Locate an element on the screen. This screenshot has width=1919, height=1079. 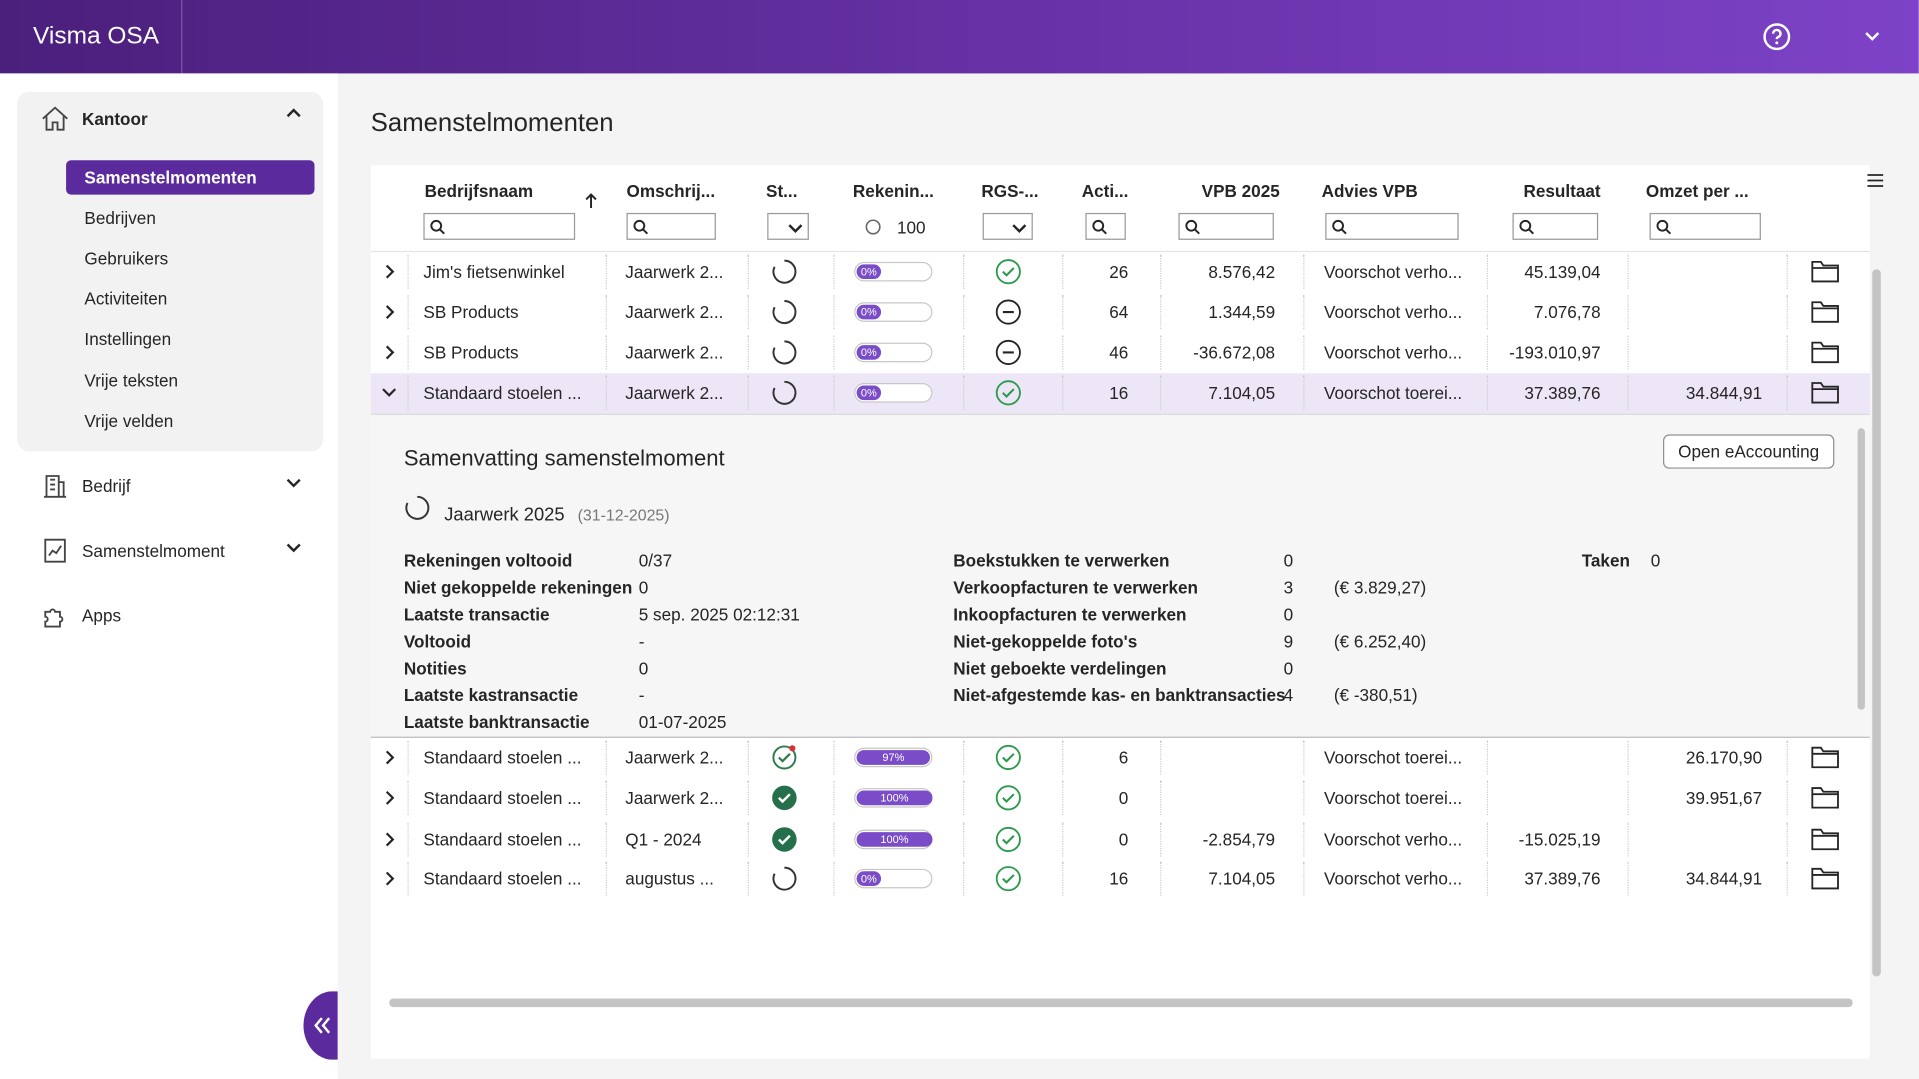
section-label: Samenstelmoment is located at coordinates (153, 550).